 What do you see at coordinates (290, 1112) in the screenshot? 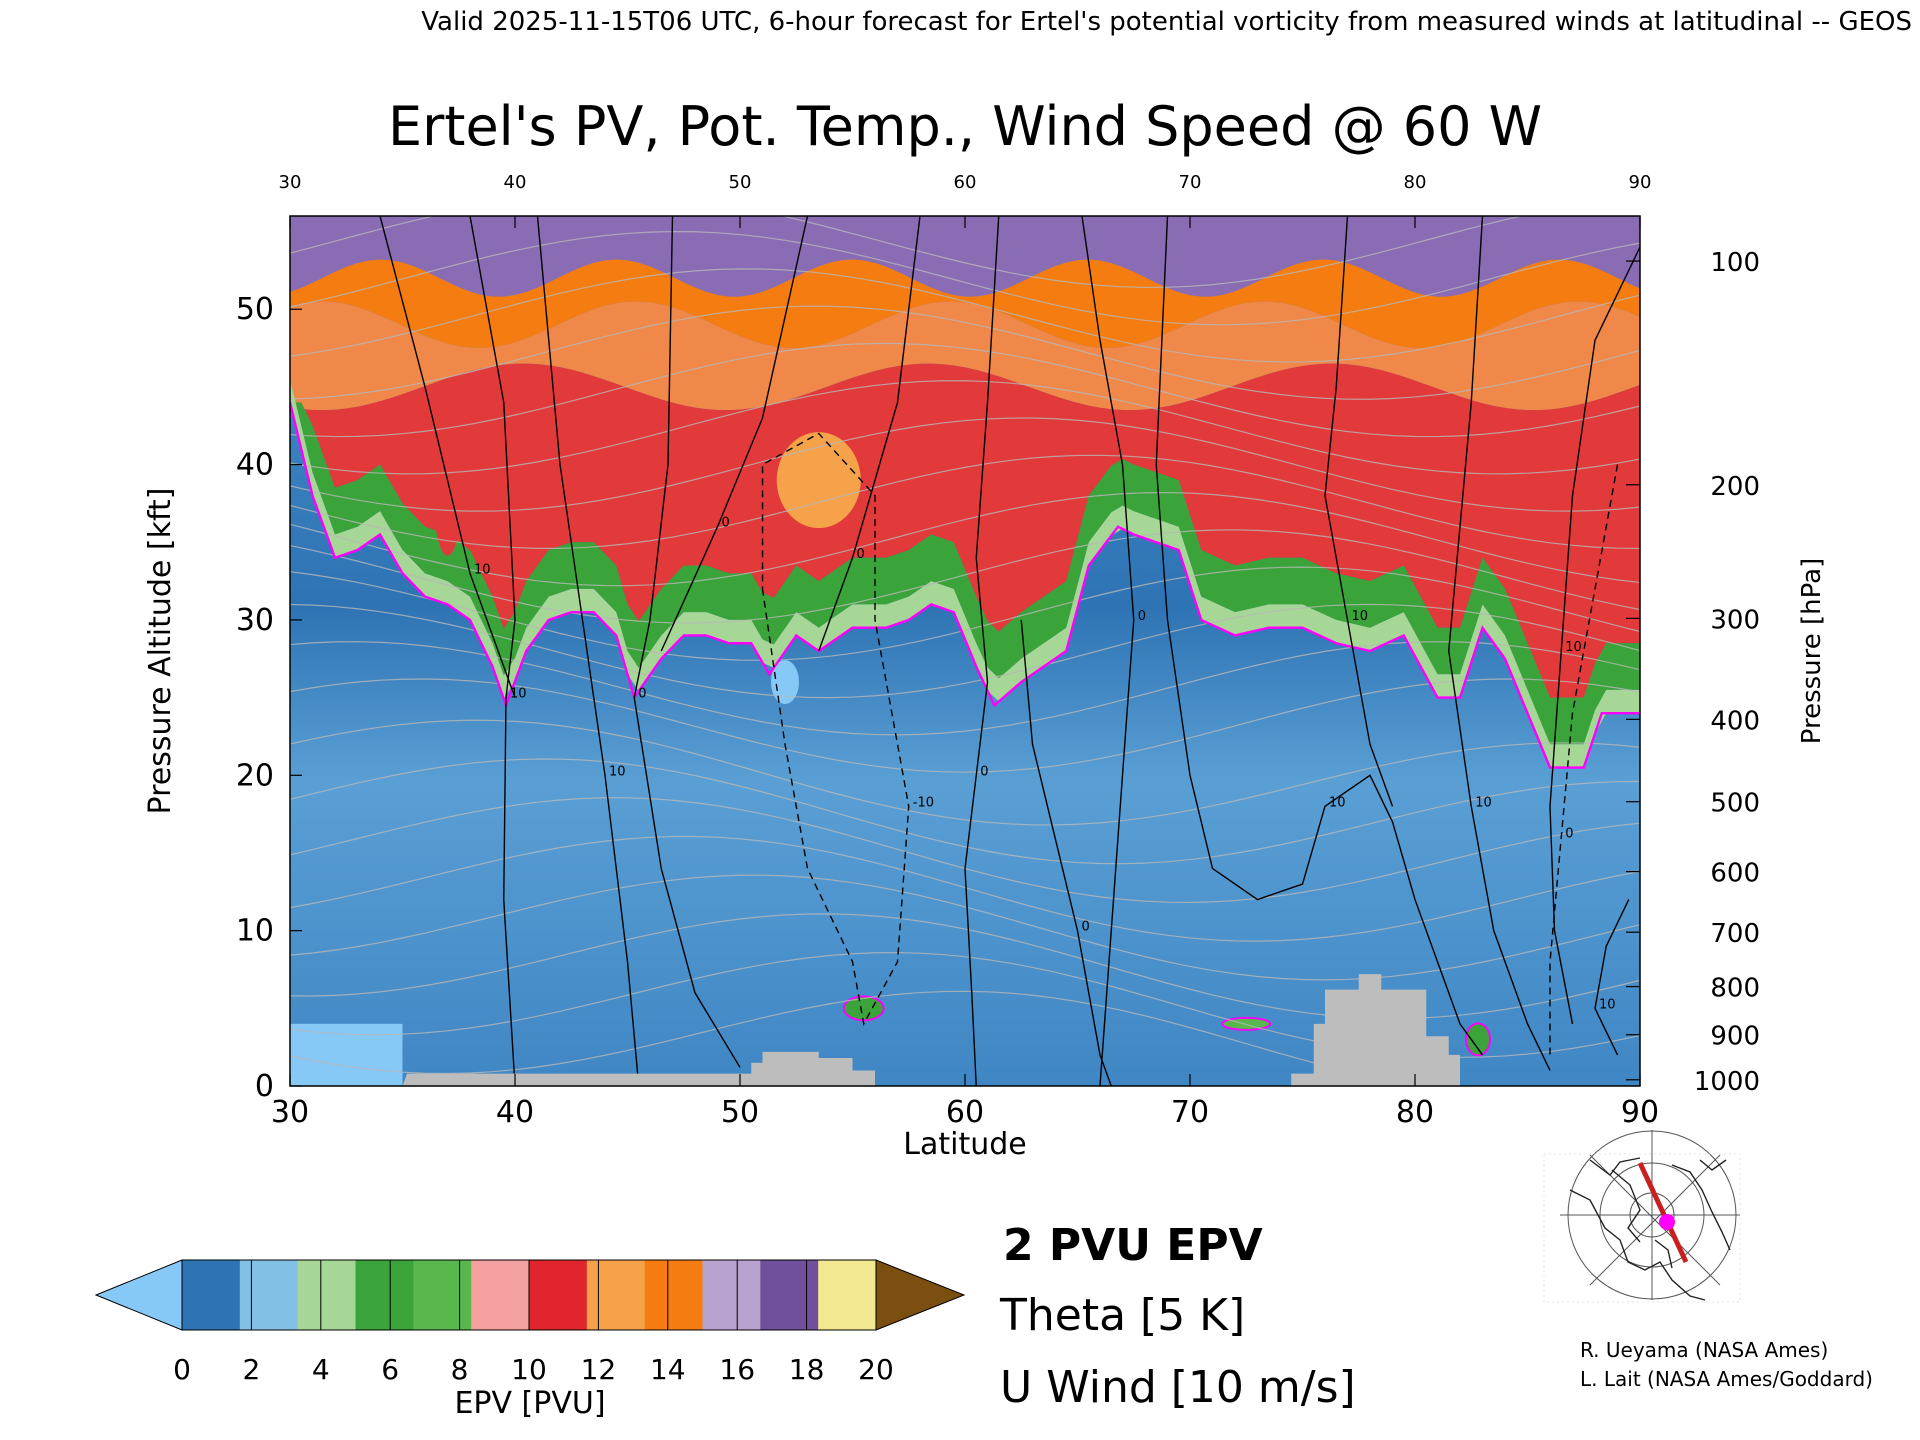
I see `x-tick-label: 30` at bounding box center [290, 1112].